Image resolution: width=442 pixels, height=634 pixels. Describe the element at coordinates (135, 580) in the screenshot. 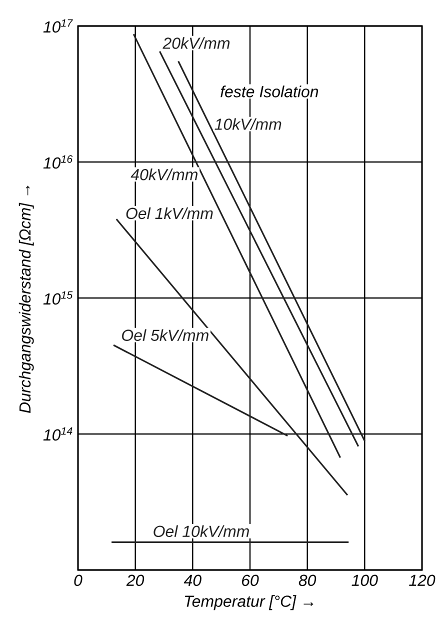

I see `x-tick-label: 20` at that location.